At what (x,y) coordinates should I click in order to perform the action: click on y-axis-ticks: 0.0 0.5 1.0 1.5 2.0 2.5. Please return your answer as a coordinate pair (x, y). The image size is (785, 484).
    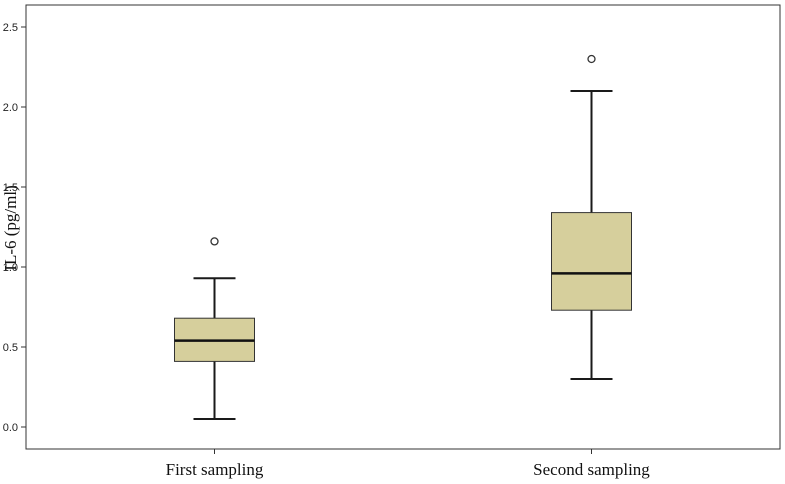
    Looking at the image, I should click on (14, 228).